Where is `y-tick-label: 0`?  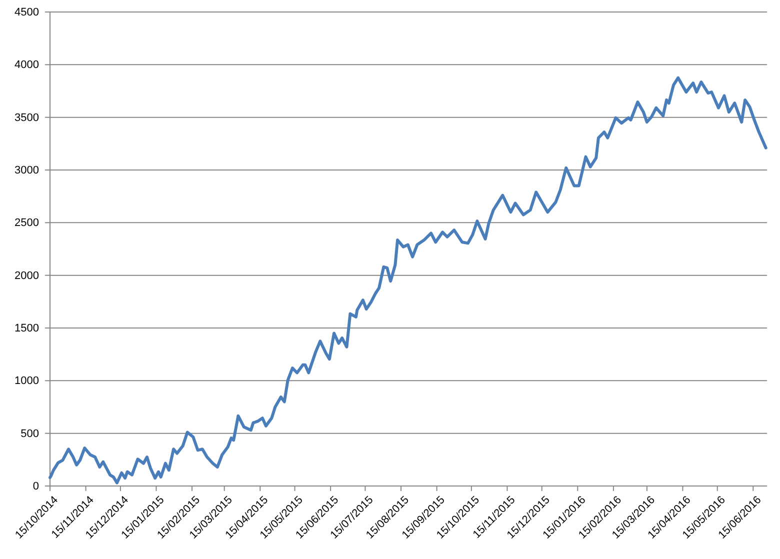 y-tick-label: 0 is located at coordinates (35, 486).